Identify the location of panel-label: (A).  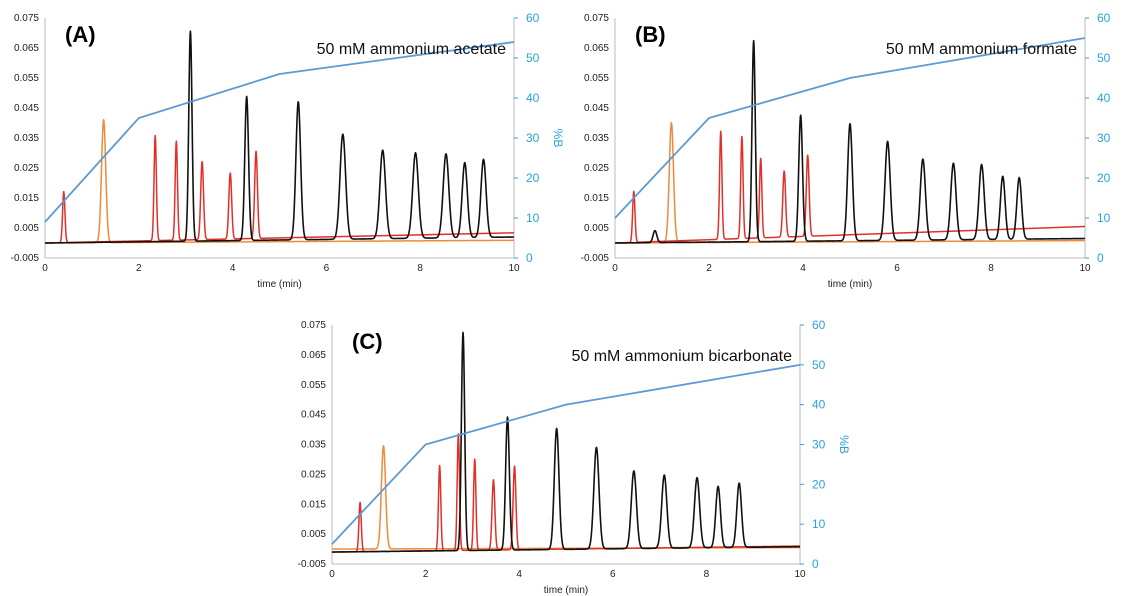
(80, 34).